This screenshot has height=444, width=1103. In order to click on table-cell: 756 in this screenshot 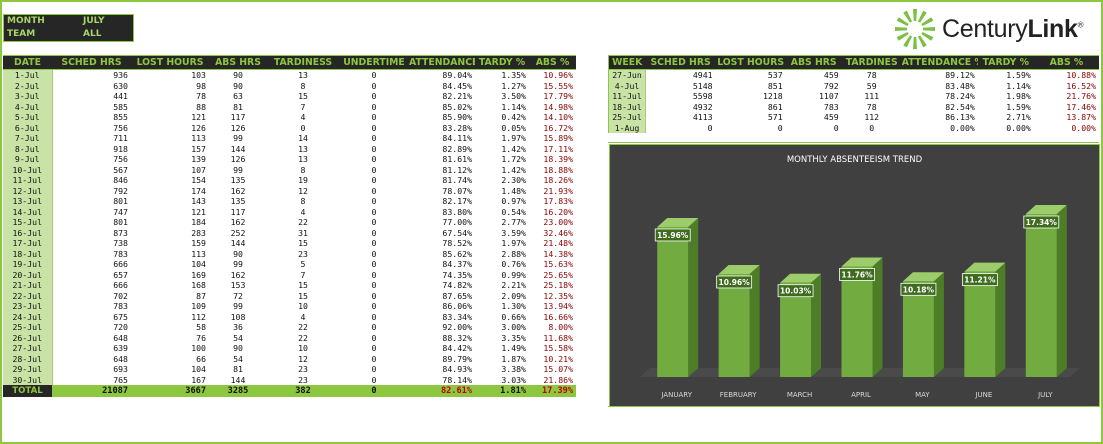, I will do `click(120, 159)`.